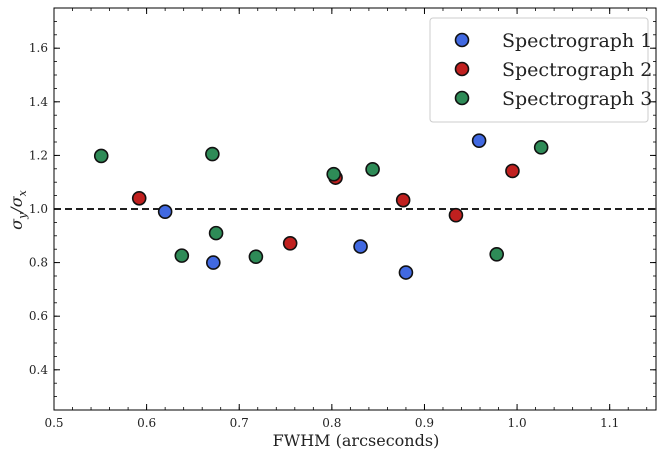  Describe the element at coordinates (38, 102) in the screenshot. I see `y-tick-label: 1.4` at that location.